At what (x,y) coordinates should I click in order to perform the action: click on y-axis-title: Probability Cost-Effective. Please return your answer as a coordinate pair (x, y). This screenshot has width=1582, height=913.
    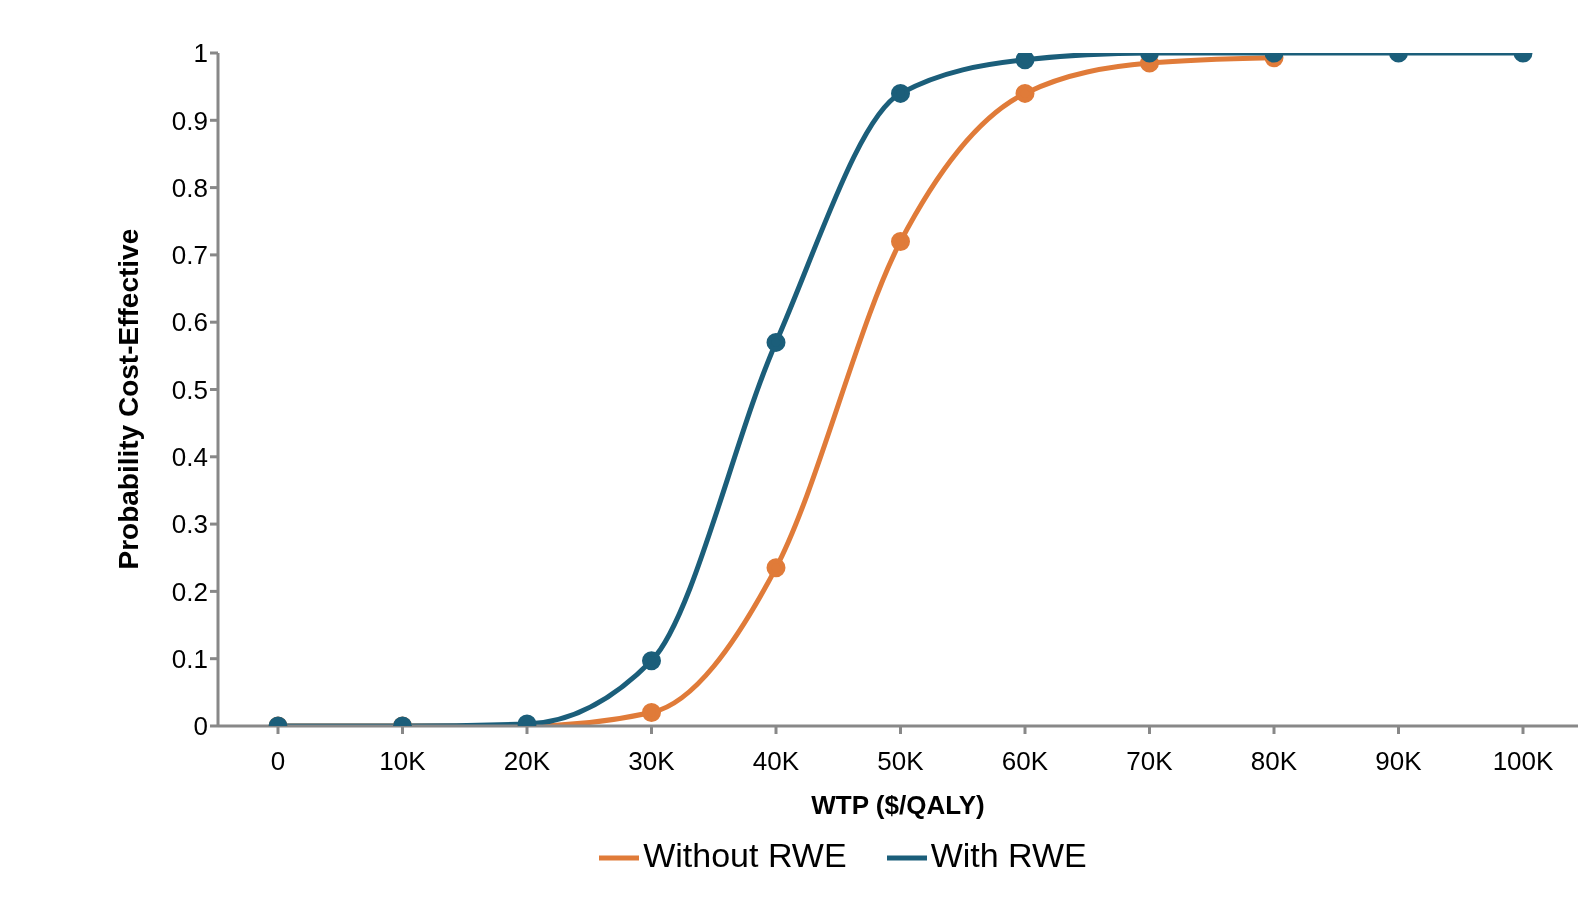
    Looking at the image, I should click on (128, 399).